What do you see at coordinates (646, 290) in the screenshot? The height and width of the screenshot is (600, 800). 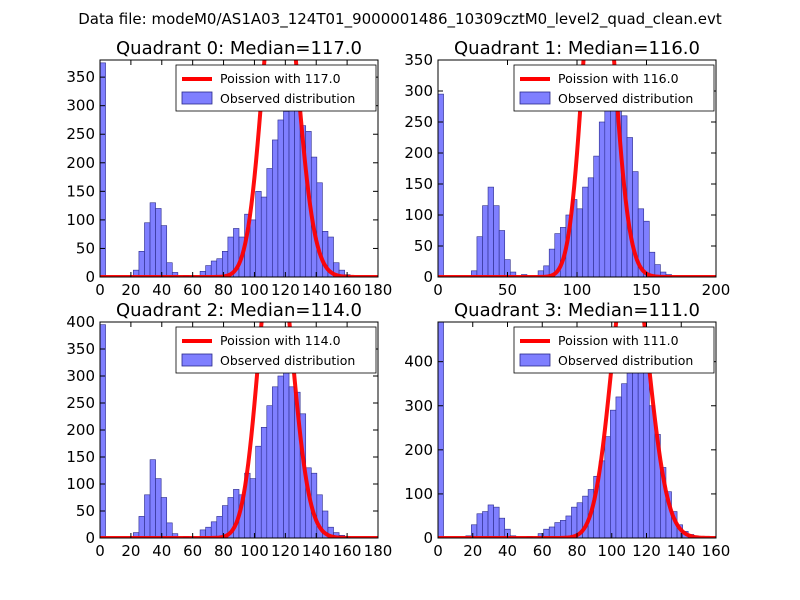 I see `x-tick-label: 150` at bounding box center [646, 290].